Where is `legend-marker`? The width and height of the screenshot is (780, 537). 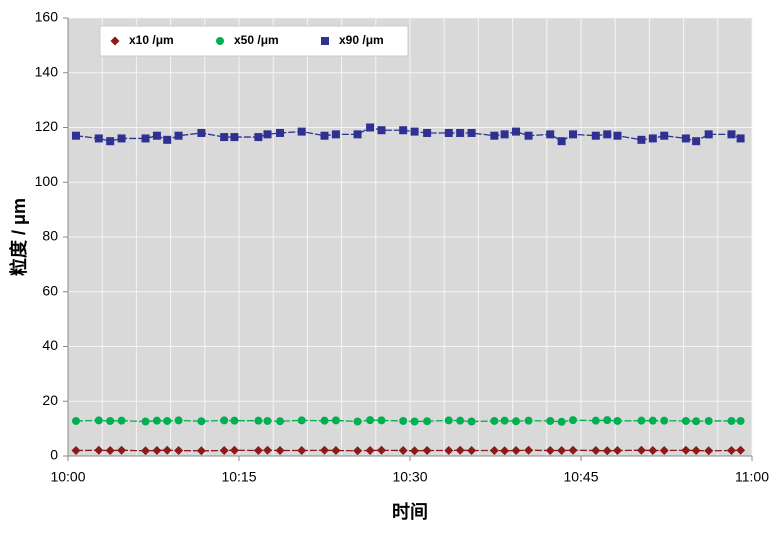 legend-marker is located at coordinates (220, 41).